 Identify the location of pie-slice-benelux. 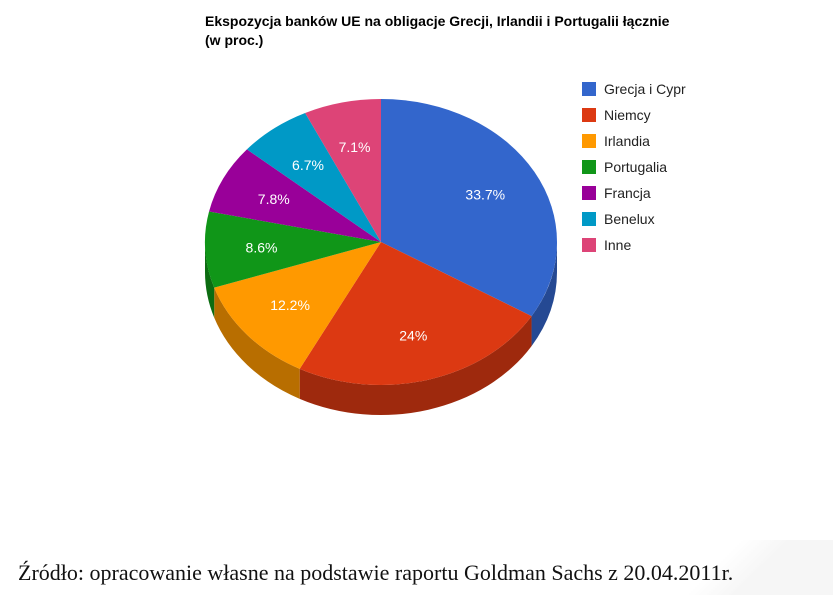
(313, 177).